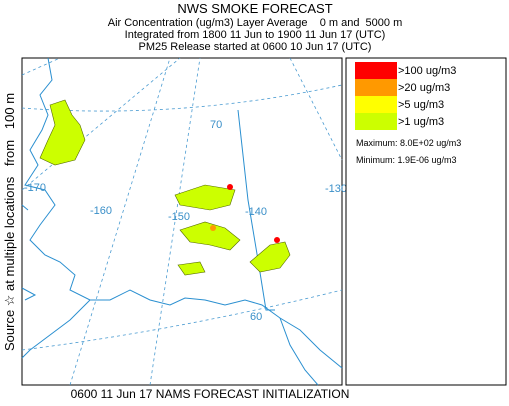 This screenshot has width=509, height=406. I want to click on title: NWS SMOKE FORECAST, so click(254, 8).